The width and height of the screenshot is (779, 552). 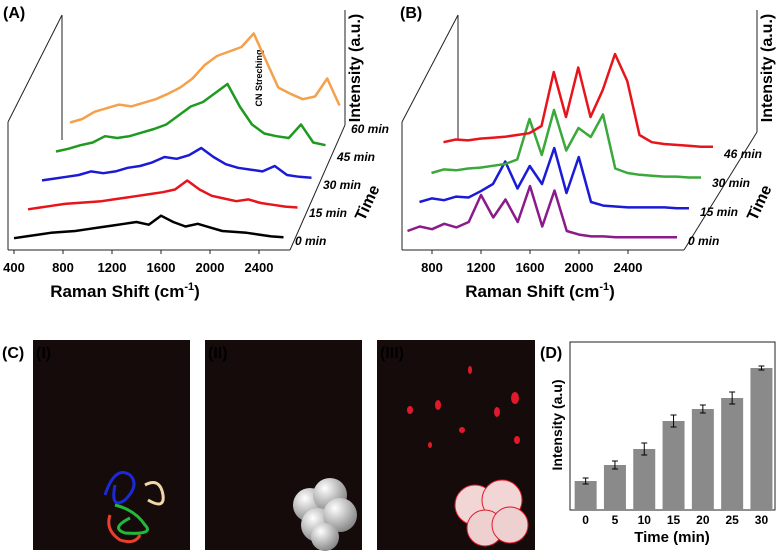 What do you see at coordinates (218, 353) in the screenshot?
I see `image-label: (II)` at bounding box center [218, 353].